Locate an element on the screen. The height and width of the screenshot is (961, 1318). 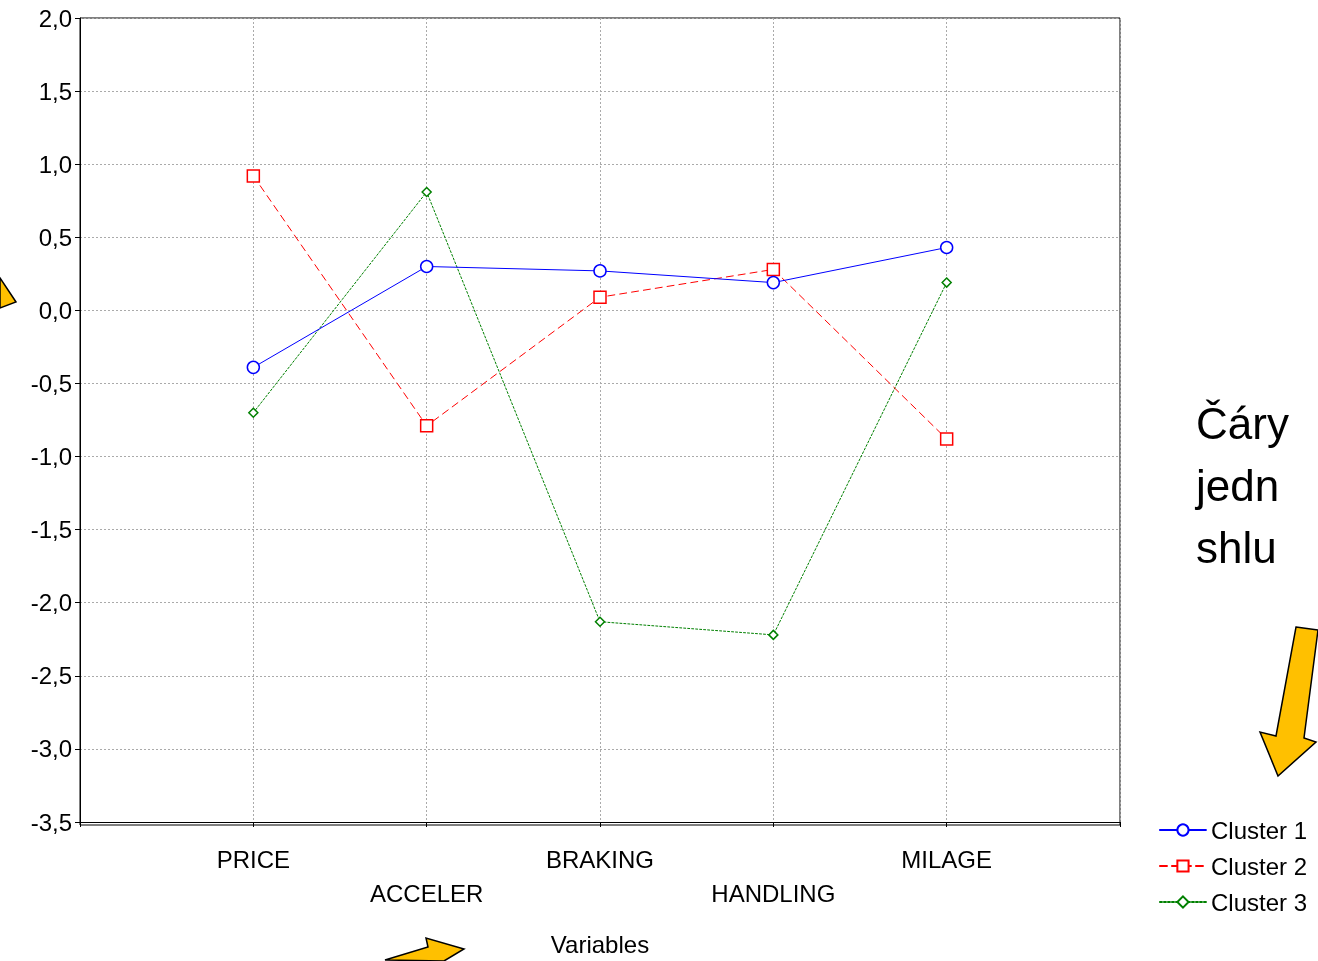
y-tick-label: 1,5 is located at coordinates (55, 91).